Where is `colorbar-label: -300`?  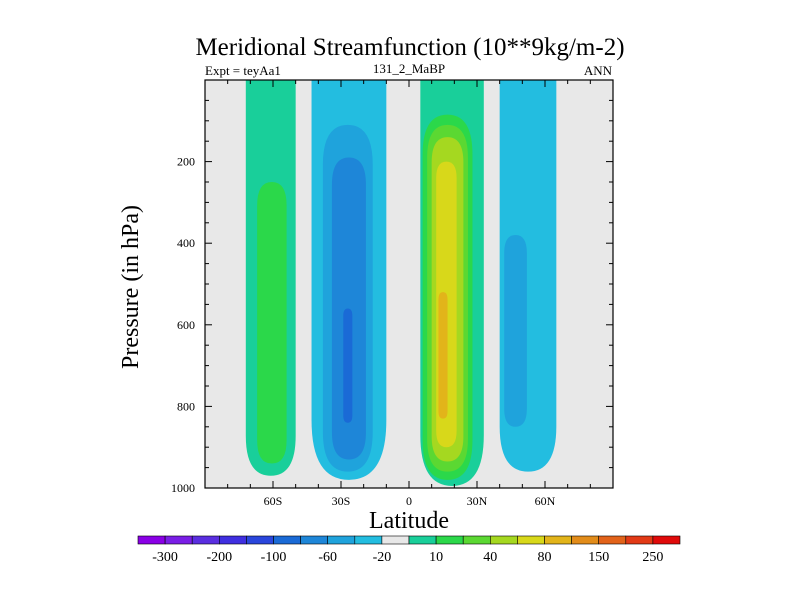 colorbar-label: -300 is located at coordinates (165, 557).